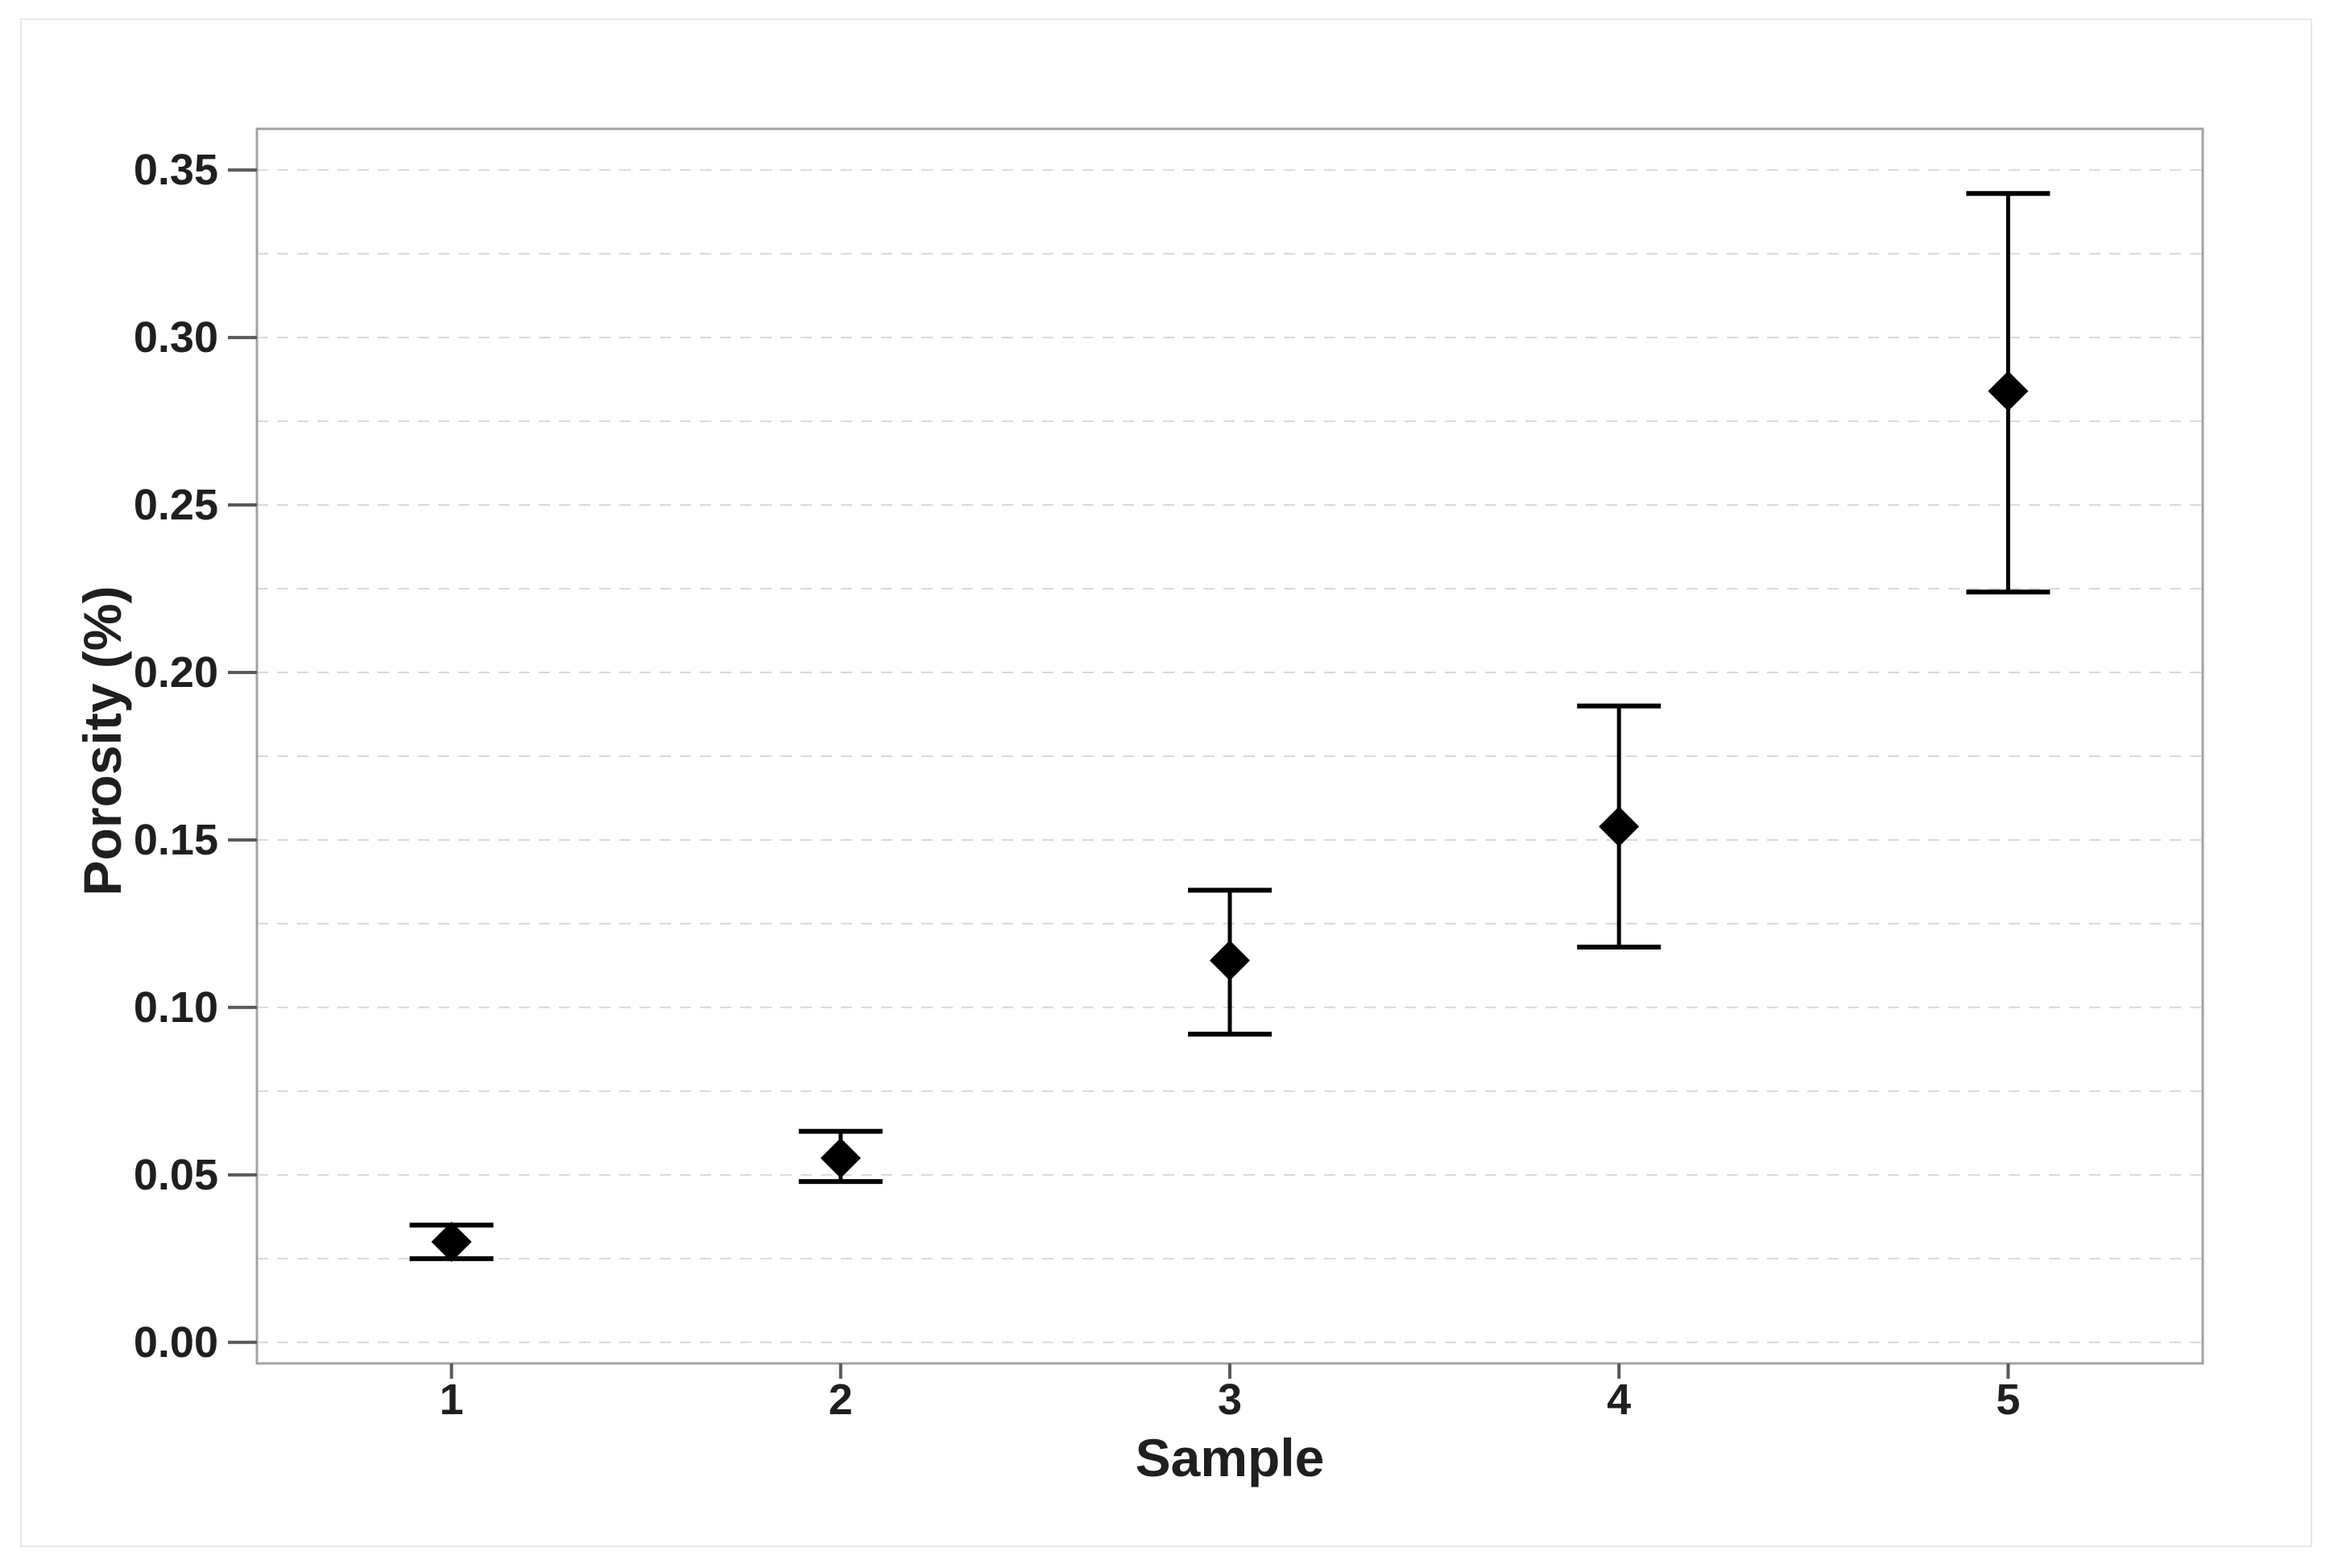 This screenshot has width=2334, height=1568. I want to click on x-axis-tick-label: 5, so click(2008, 1400).